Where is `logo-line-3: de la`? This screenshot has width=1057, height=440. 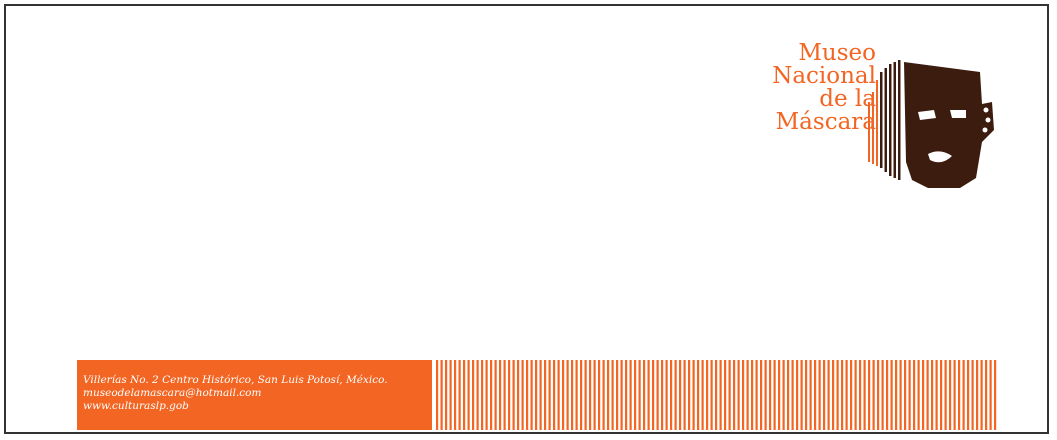 logo-line-3: de la is located at coordinates (847, 99).